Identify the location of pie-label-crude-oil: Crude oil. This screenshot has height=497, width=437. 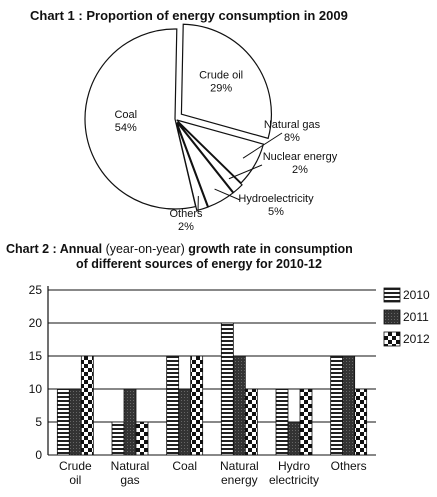
(221, 76).